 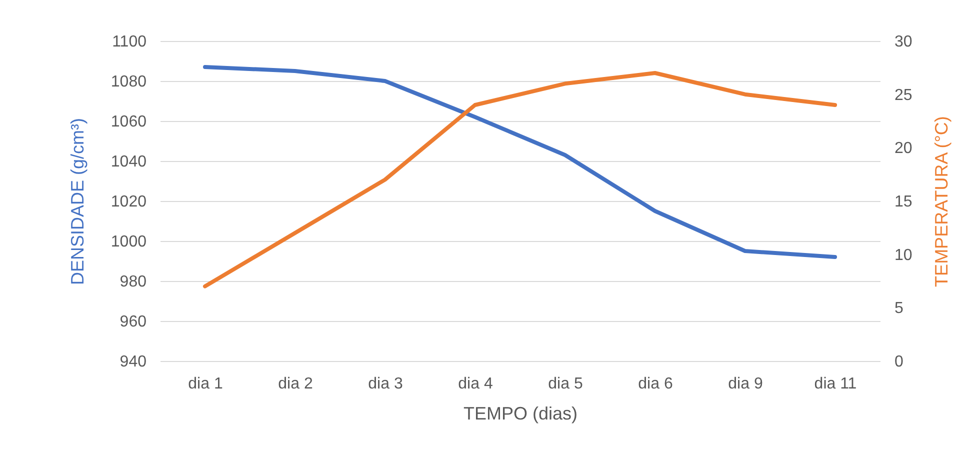 I want to click on x-tick-label: dia 11, so click(x=835, y=384).